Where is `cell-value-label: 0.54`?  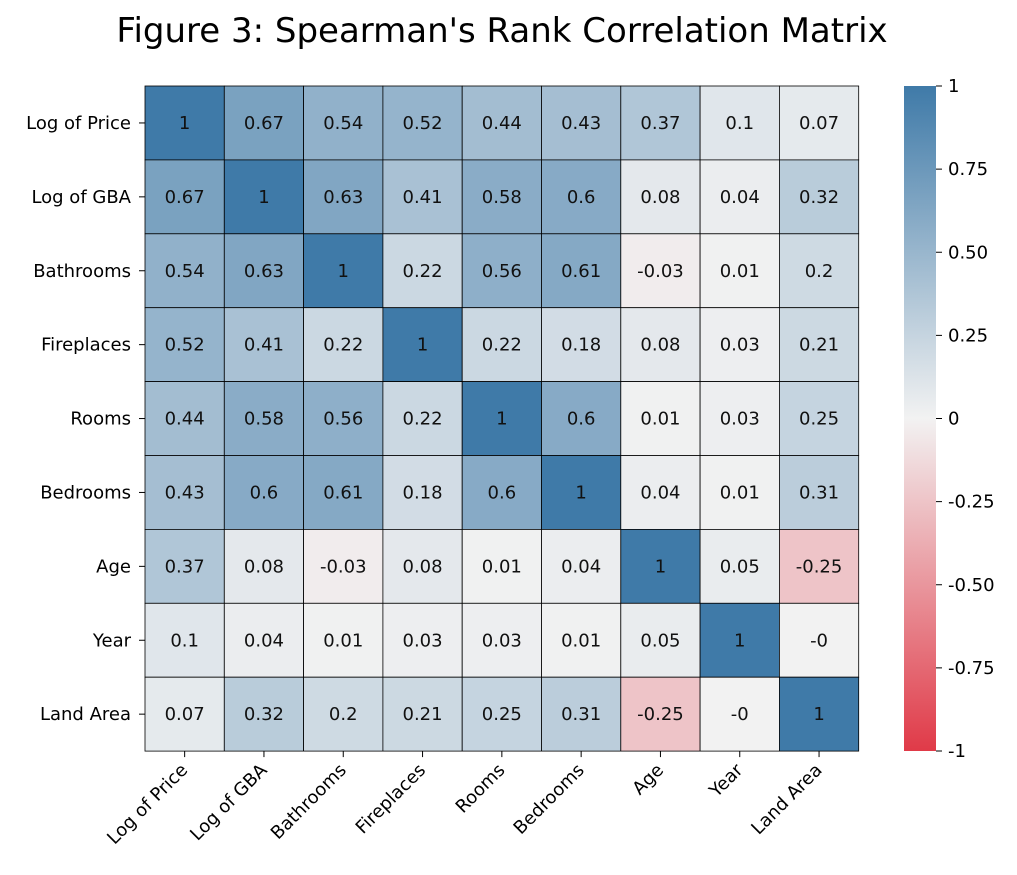
cell-value-label: 0.54 is located at coordinates (343, 123).